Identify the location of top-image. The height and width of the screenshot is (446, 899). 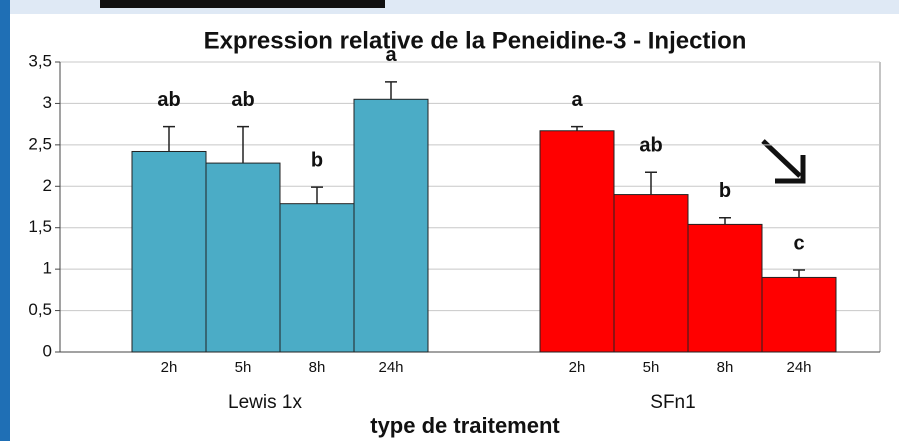
(242, 4).